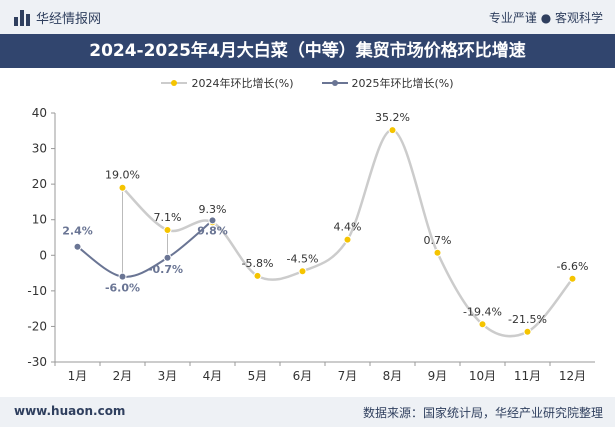  Describe the element at coordinates (402, 83) in the screenshot. I see `legend-label-2025: 2025年环比增长(%)` at that location.